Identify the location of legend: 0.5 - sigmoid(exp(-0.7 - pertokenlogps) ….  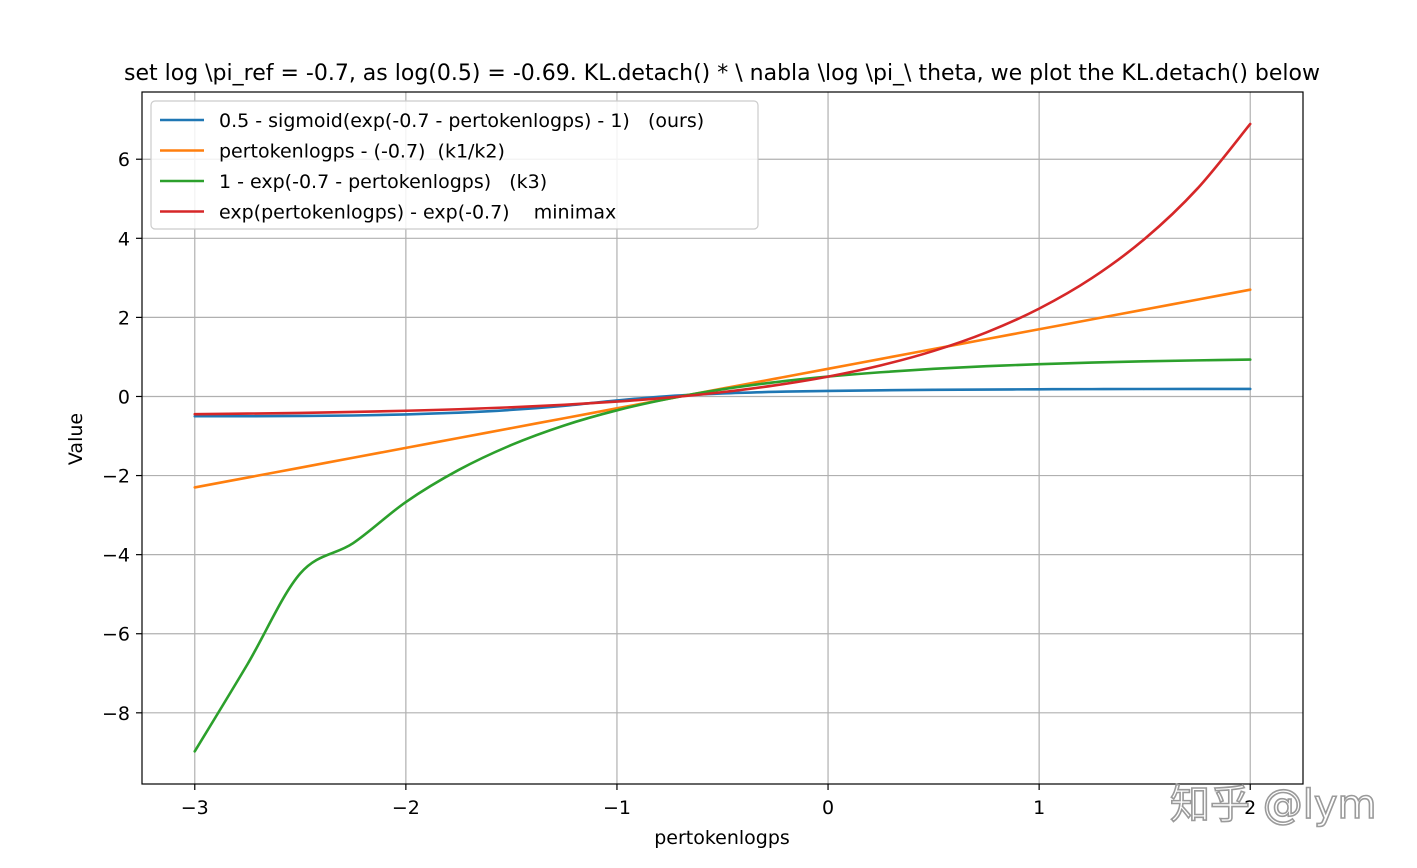
(454, 165).